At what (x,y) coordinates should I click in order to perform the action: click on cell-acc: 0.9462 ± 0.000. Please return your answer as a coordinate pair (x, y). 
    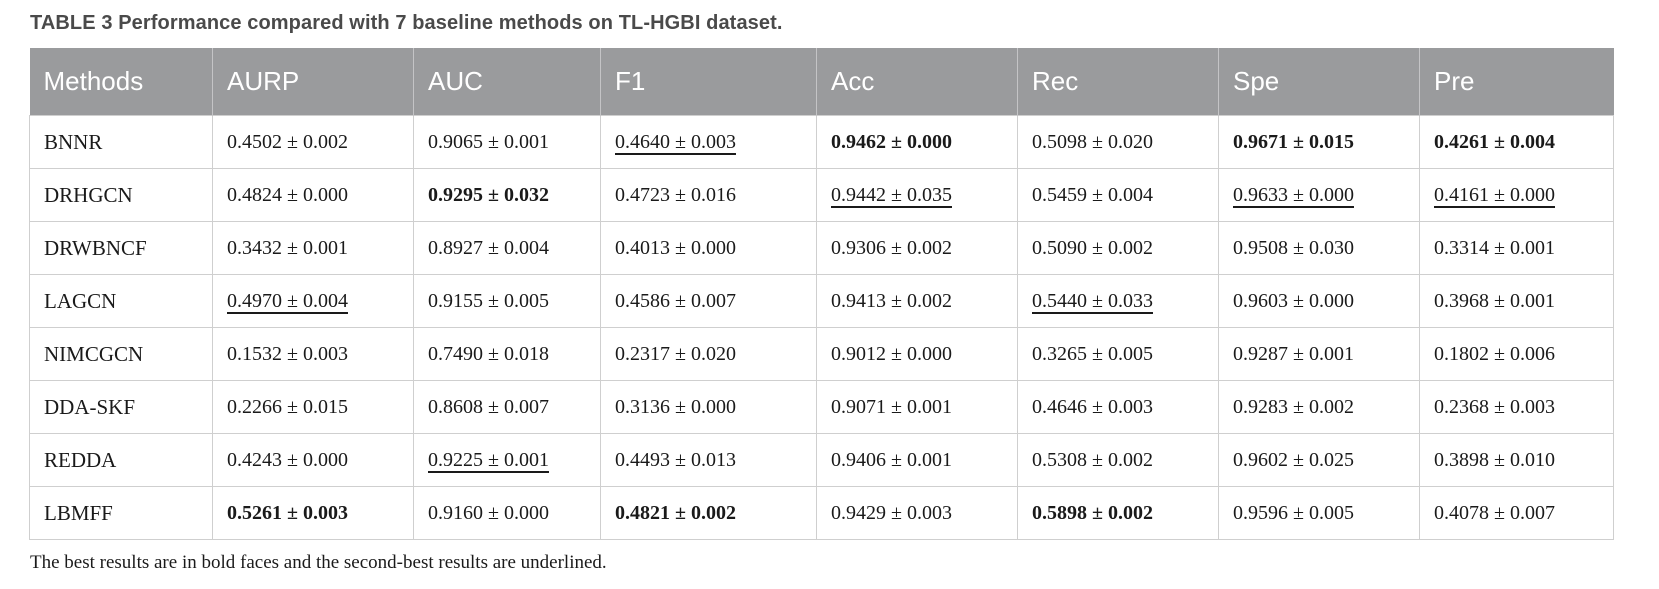
    Looking at the image, I should click on (917, 142).